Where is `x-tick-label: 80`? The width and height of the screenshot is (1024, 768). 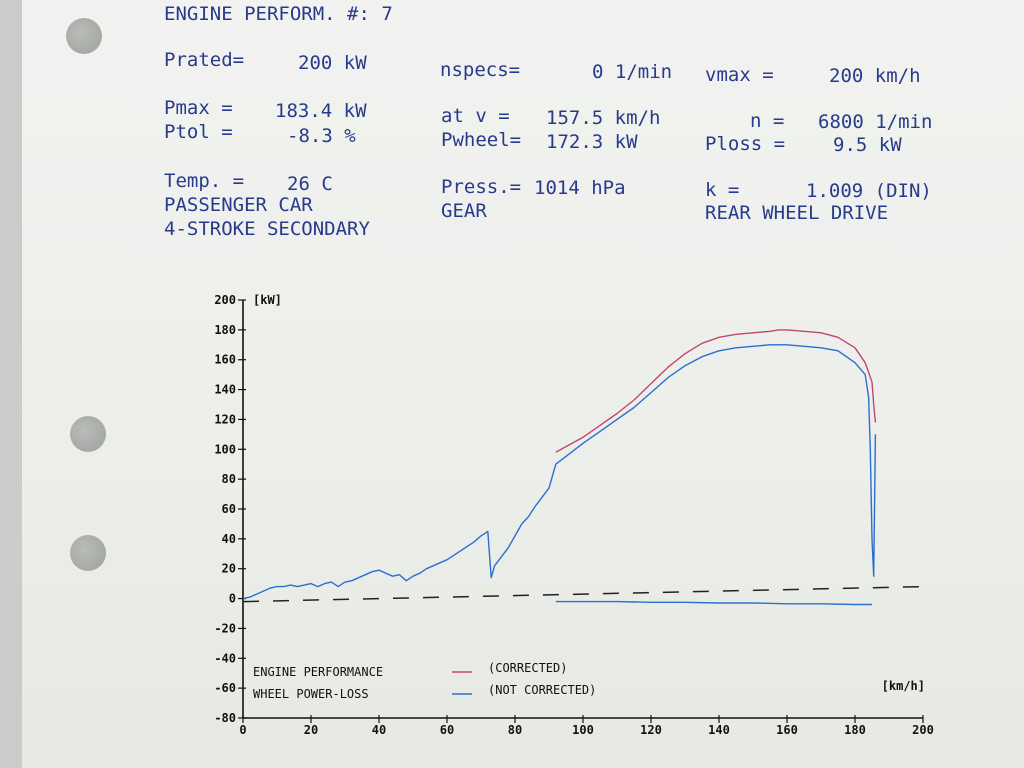 x-tick-label: 80 is located at coordinates (515, 730).